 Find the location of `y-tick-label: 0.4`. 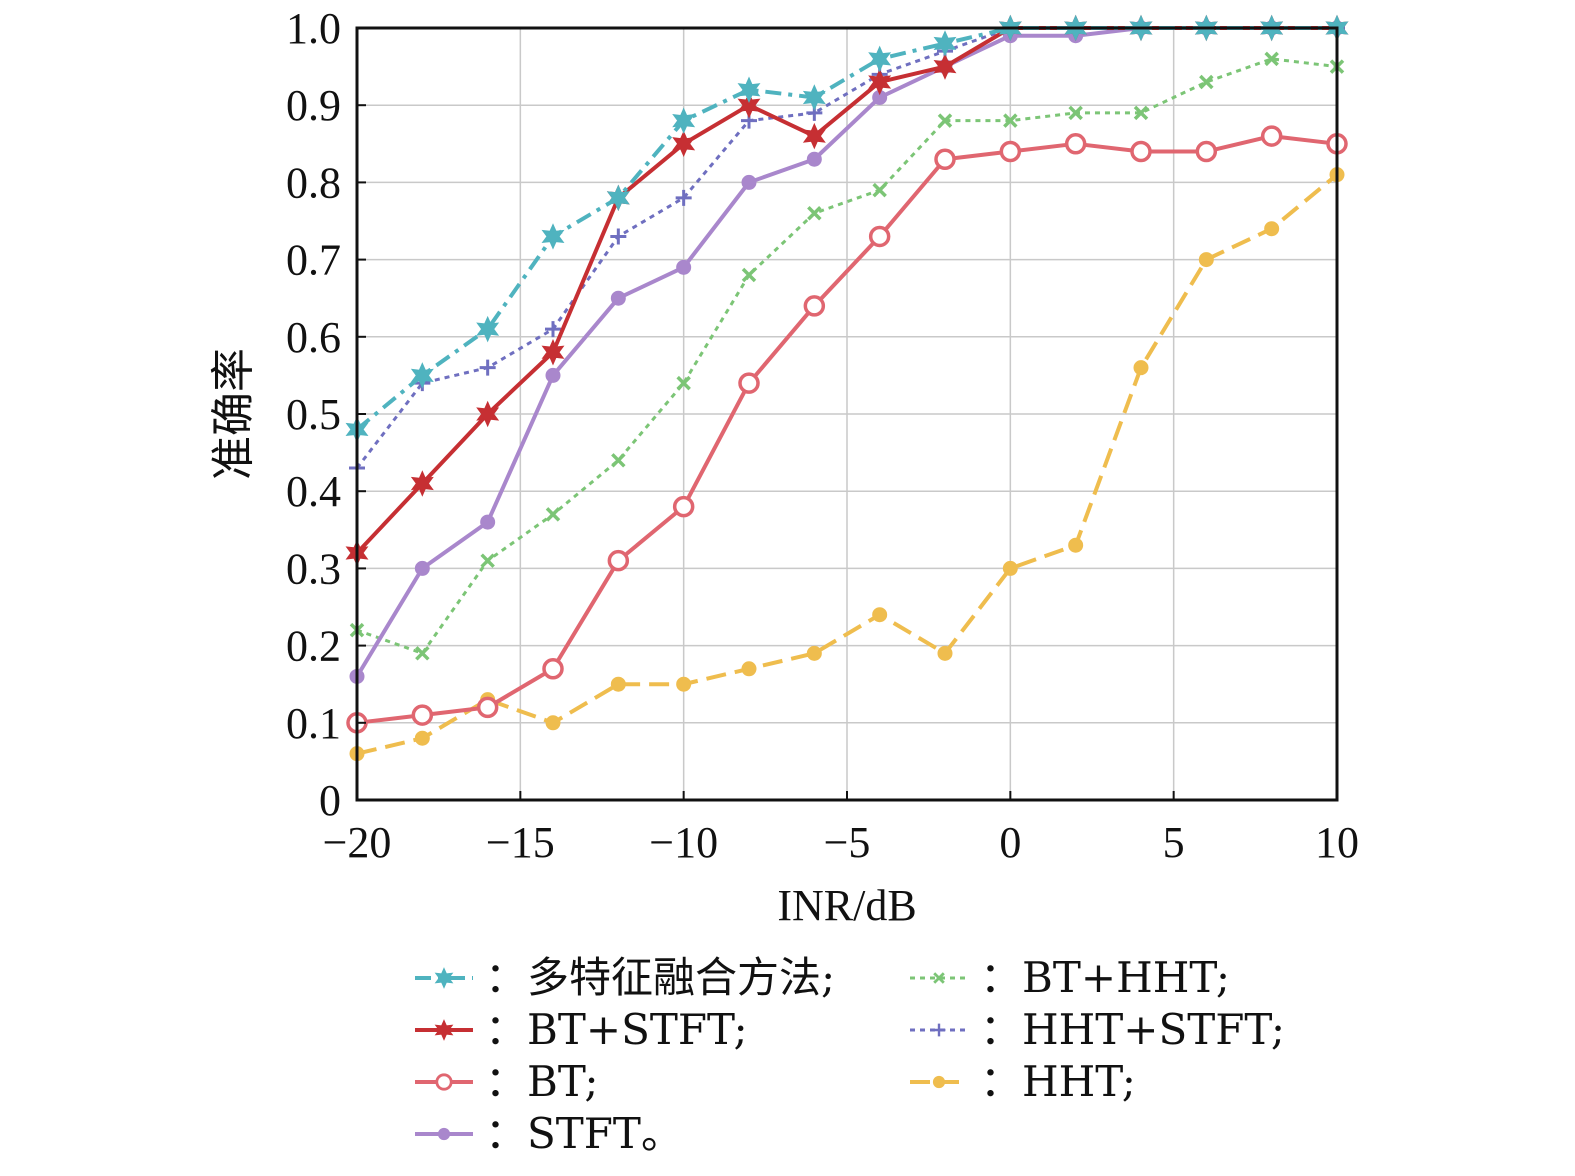

y-tick-label: 0.4 is located at coordinates (313, 491).